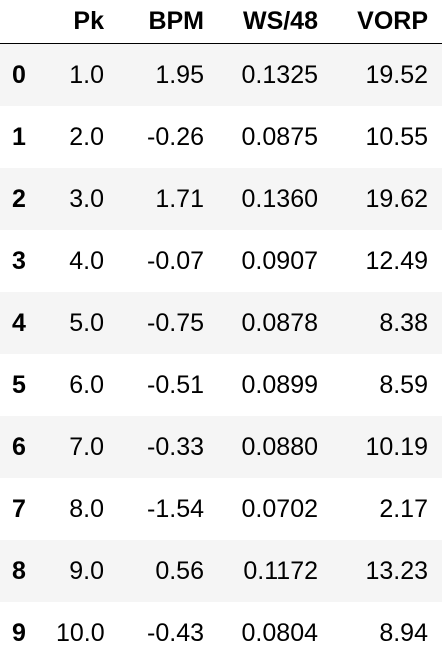  I want to click on cell-vorp: 19.52, so click(387, 75).